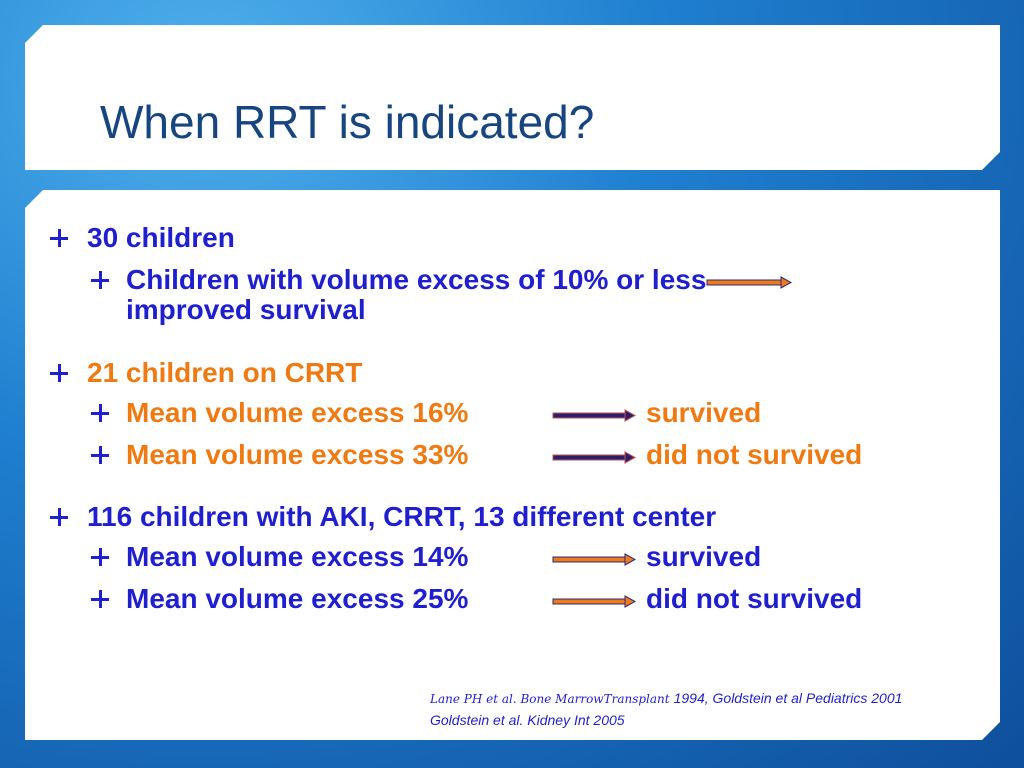  Describe the element at coordinates (527, 720) in the screenshot. I see `reference-part: Goldstein et al. Kidney Int 2005` at that location.